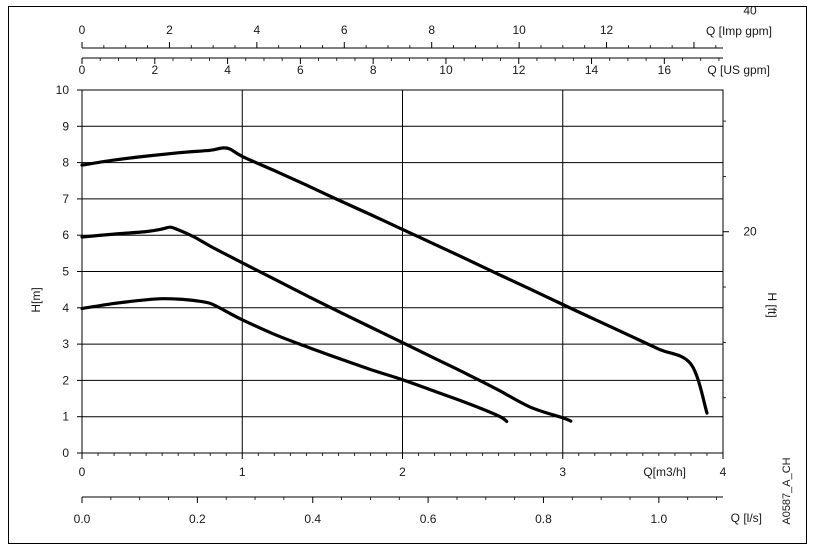  Describe the element at coordinates (659, 519) in the screenshot. I see `secondary-tick-label: 1.0` at that location.